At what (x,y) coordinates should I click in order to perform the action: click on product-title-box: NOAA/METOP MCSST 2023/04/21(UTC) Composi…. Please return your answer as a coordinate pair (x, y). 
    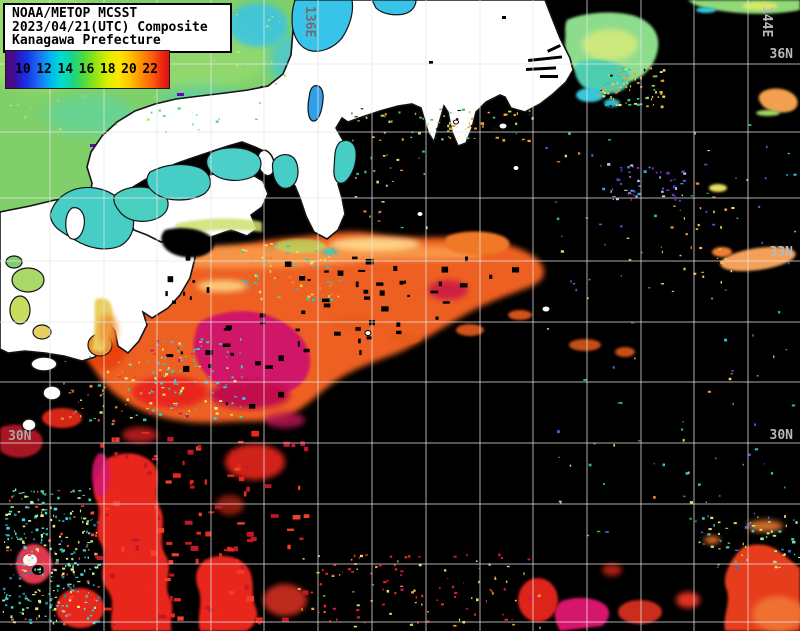
    Looking at the image, I should click on (117, 28).